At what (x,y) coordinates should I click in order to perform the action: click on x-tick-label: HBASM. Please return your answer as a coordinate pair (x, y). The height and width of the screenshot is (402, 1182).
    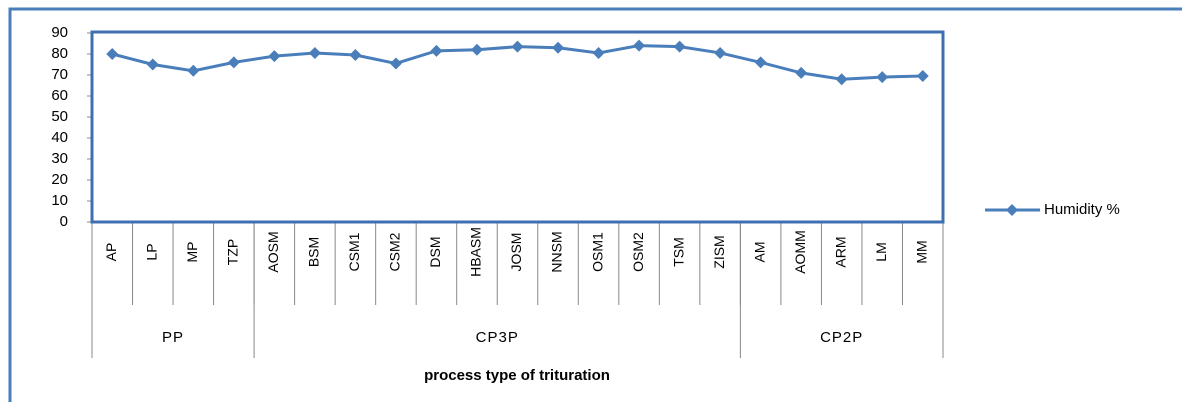
    Looking at the image, I should click on (476, 252).